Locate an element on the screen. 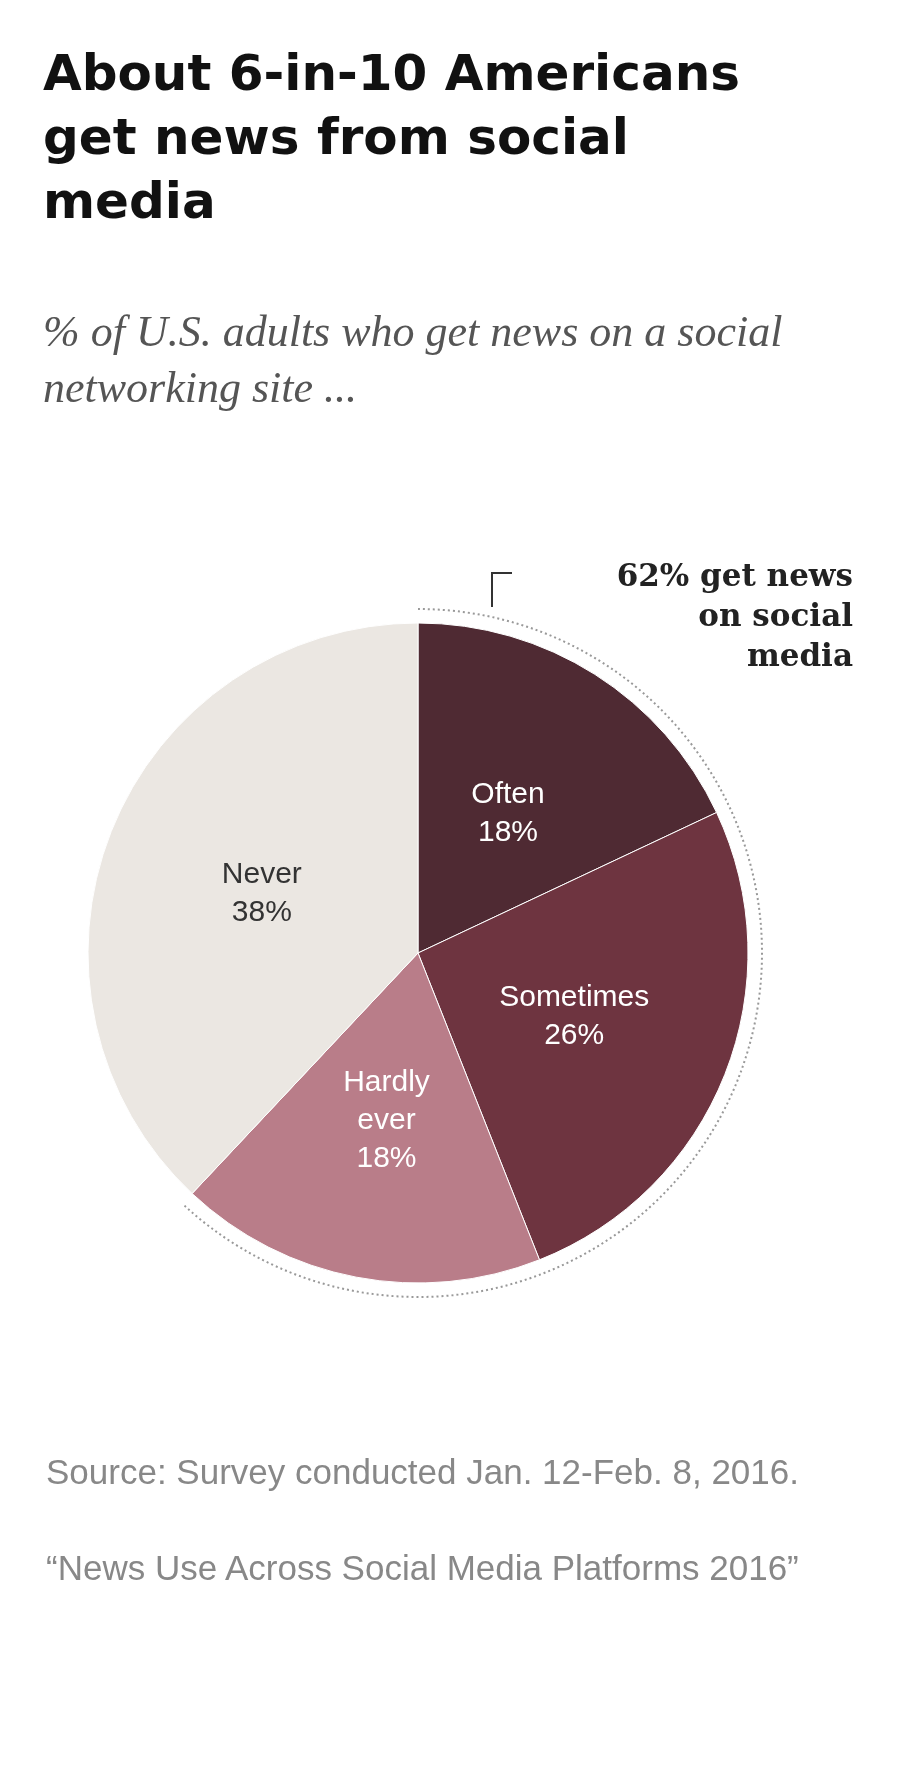 The height and width of the screenshot is (1776, 900). text: “News Use Across Social Media Platforms 2016” is located at coordinates (422, 1567).